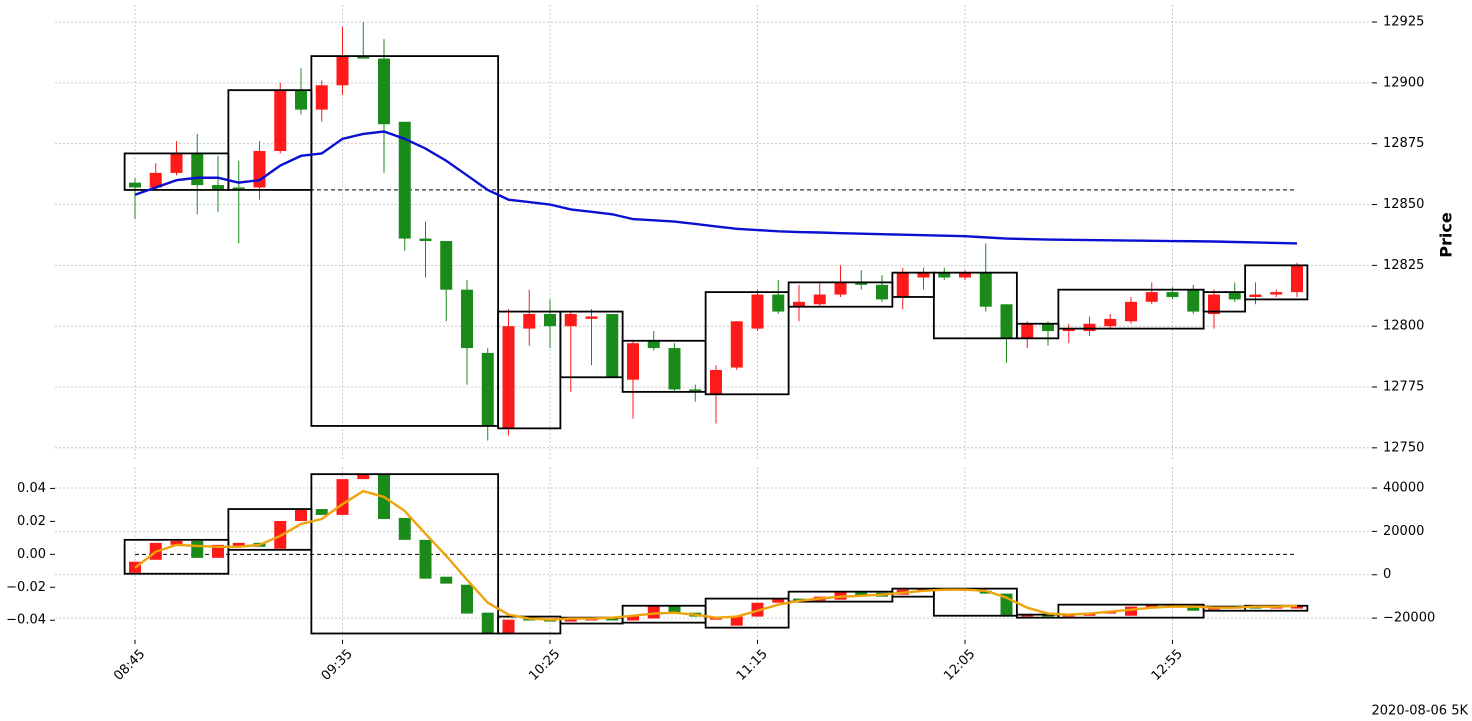 The width and height of the screenshot is (1472, 721). What do you see at coordinates (1403, 204) in the screenshot?
I see `y-tick-label: 12850` at bounding box center [1403, 204].